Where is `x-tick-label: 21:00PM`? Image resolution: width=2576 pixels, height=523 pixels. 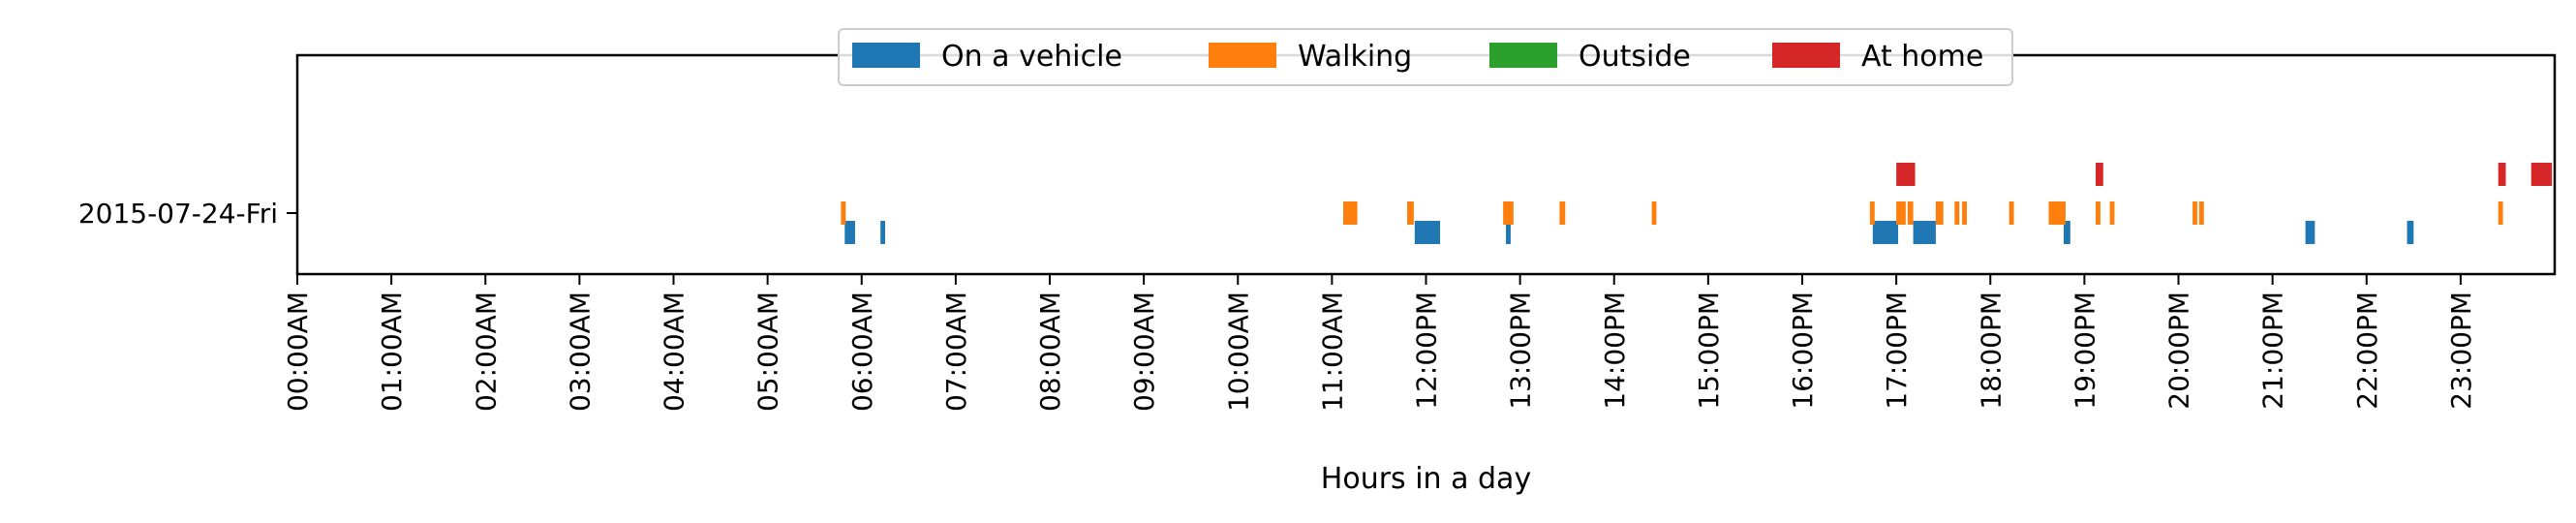
x-tick-label: 21:00PM is located at coordinates (2273, 351).